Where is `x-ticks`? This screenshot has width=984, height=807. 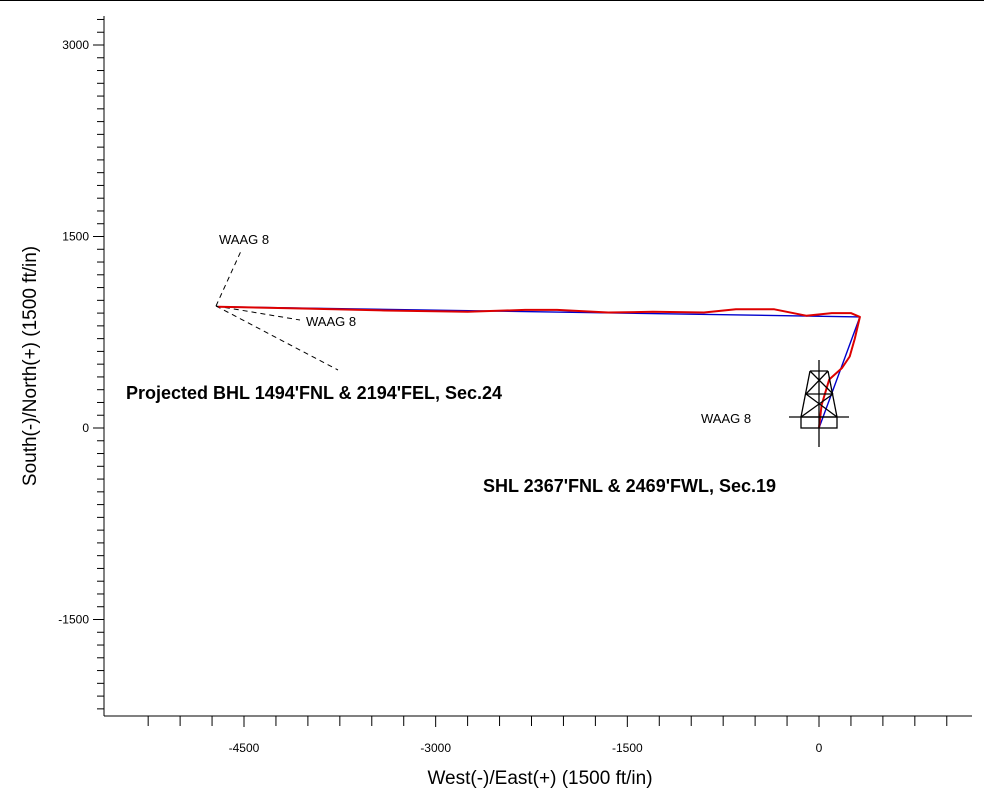
x-ticks is located at coordinates (547, 721).